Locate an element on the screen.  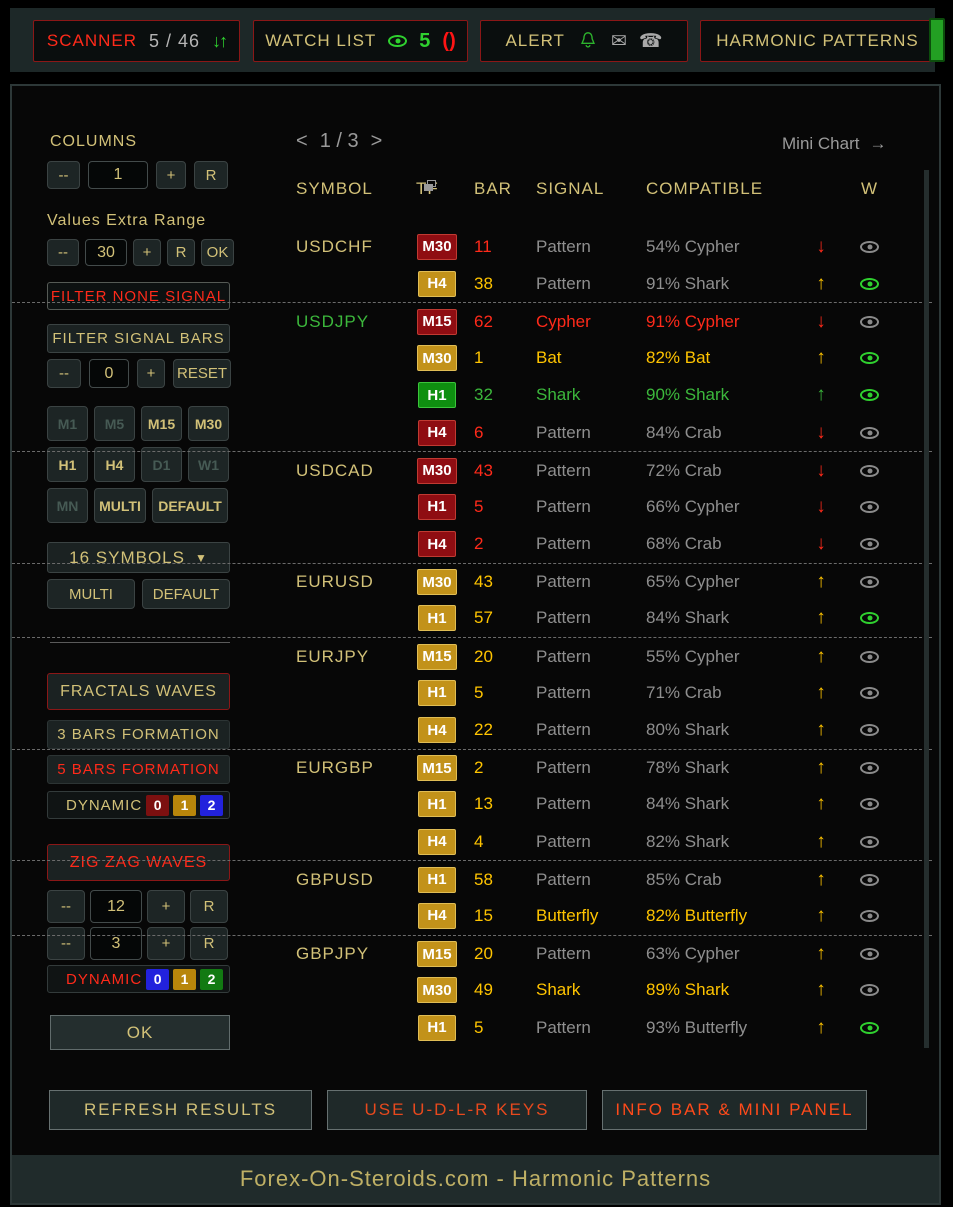
mini-chart-link: Mini Chart → is located at coordinates (847, 144).